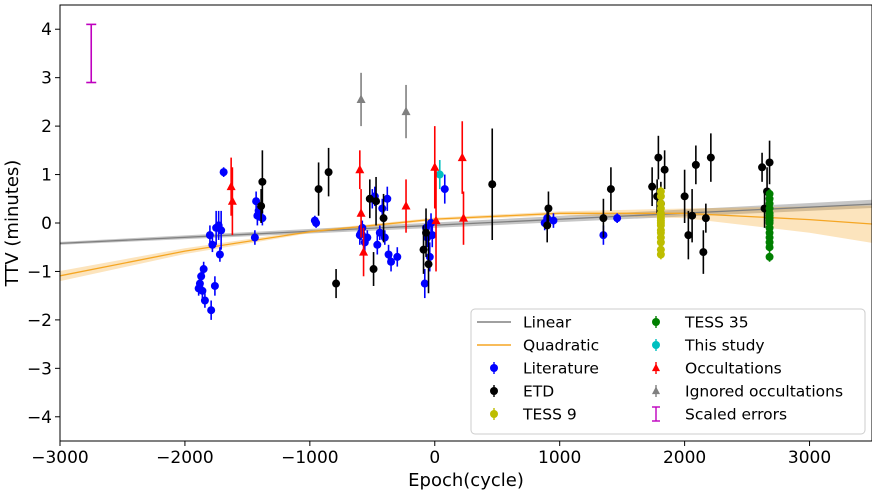  What do you see at coordinates (12, 224) in the screenshot?
I see `y-axis-label: TTV (minutes)` at bounding box center [12, 224].